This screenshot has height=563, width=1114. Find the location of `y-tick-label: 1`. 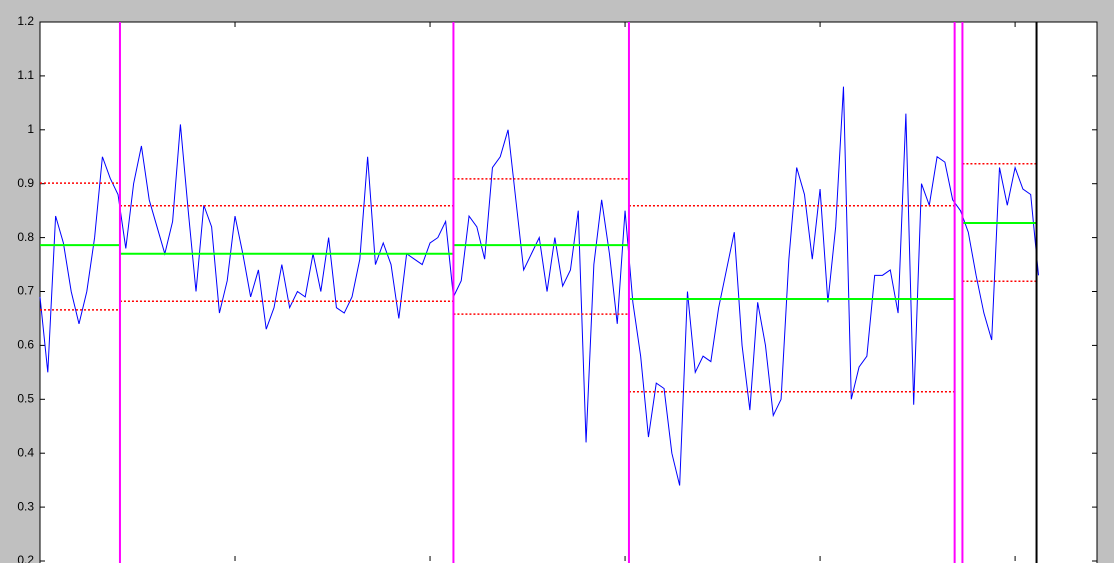

y-tick-label: 1 is located at coordinates (30, 129).